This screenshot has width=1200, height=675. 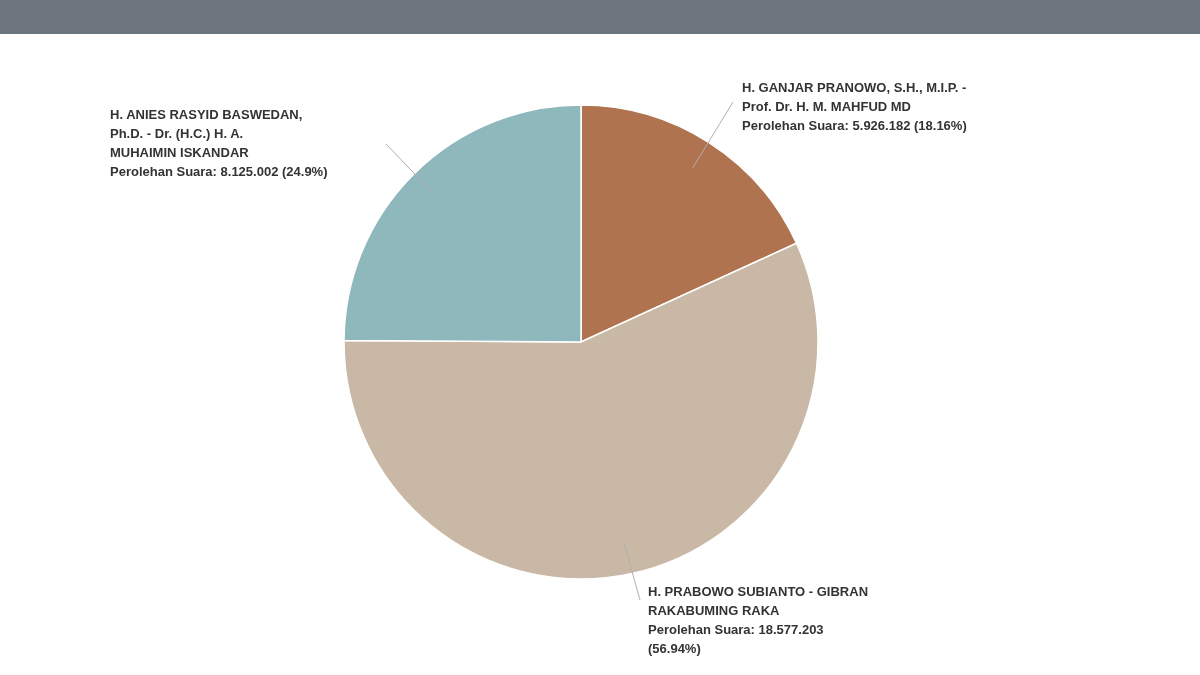 I want to click on slice-label: H. ANIES RASYID BASWEDAN, Ph.D. - Dr. (H.C.) H. A. MUHAIMIN ISKANDAR, so click(x=206, y=133).